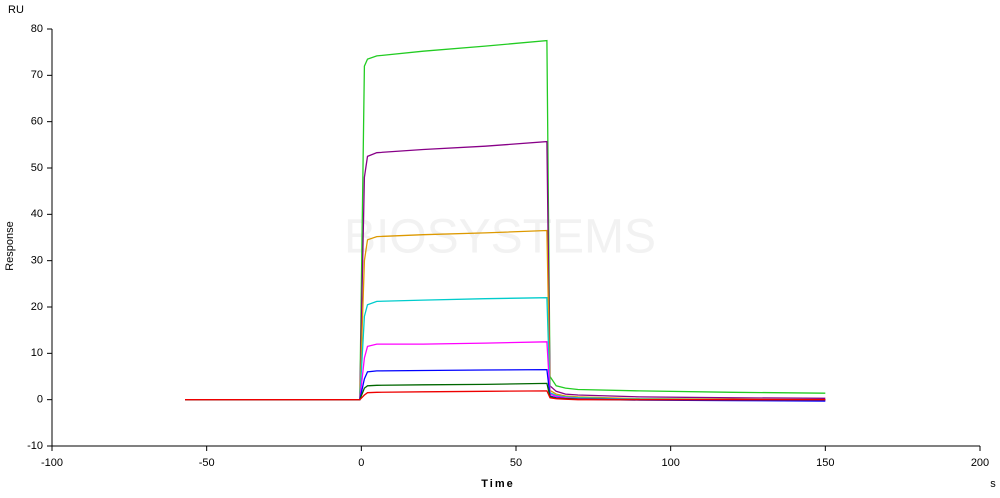  What do you see at coordinates (37, 307) in the screenshot?
I see `y-tick-label: 20` at bounding box center [37, 307].